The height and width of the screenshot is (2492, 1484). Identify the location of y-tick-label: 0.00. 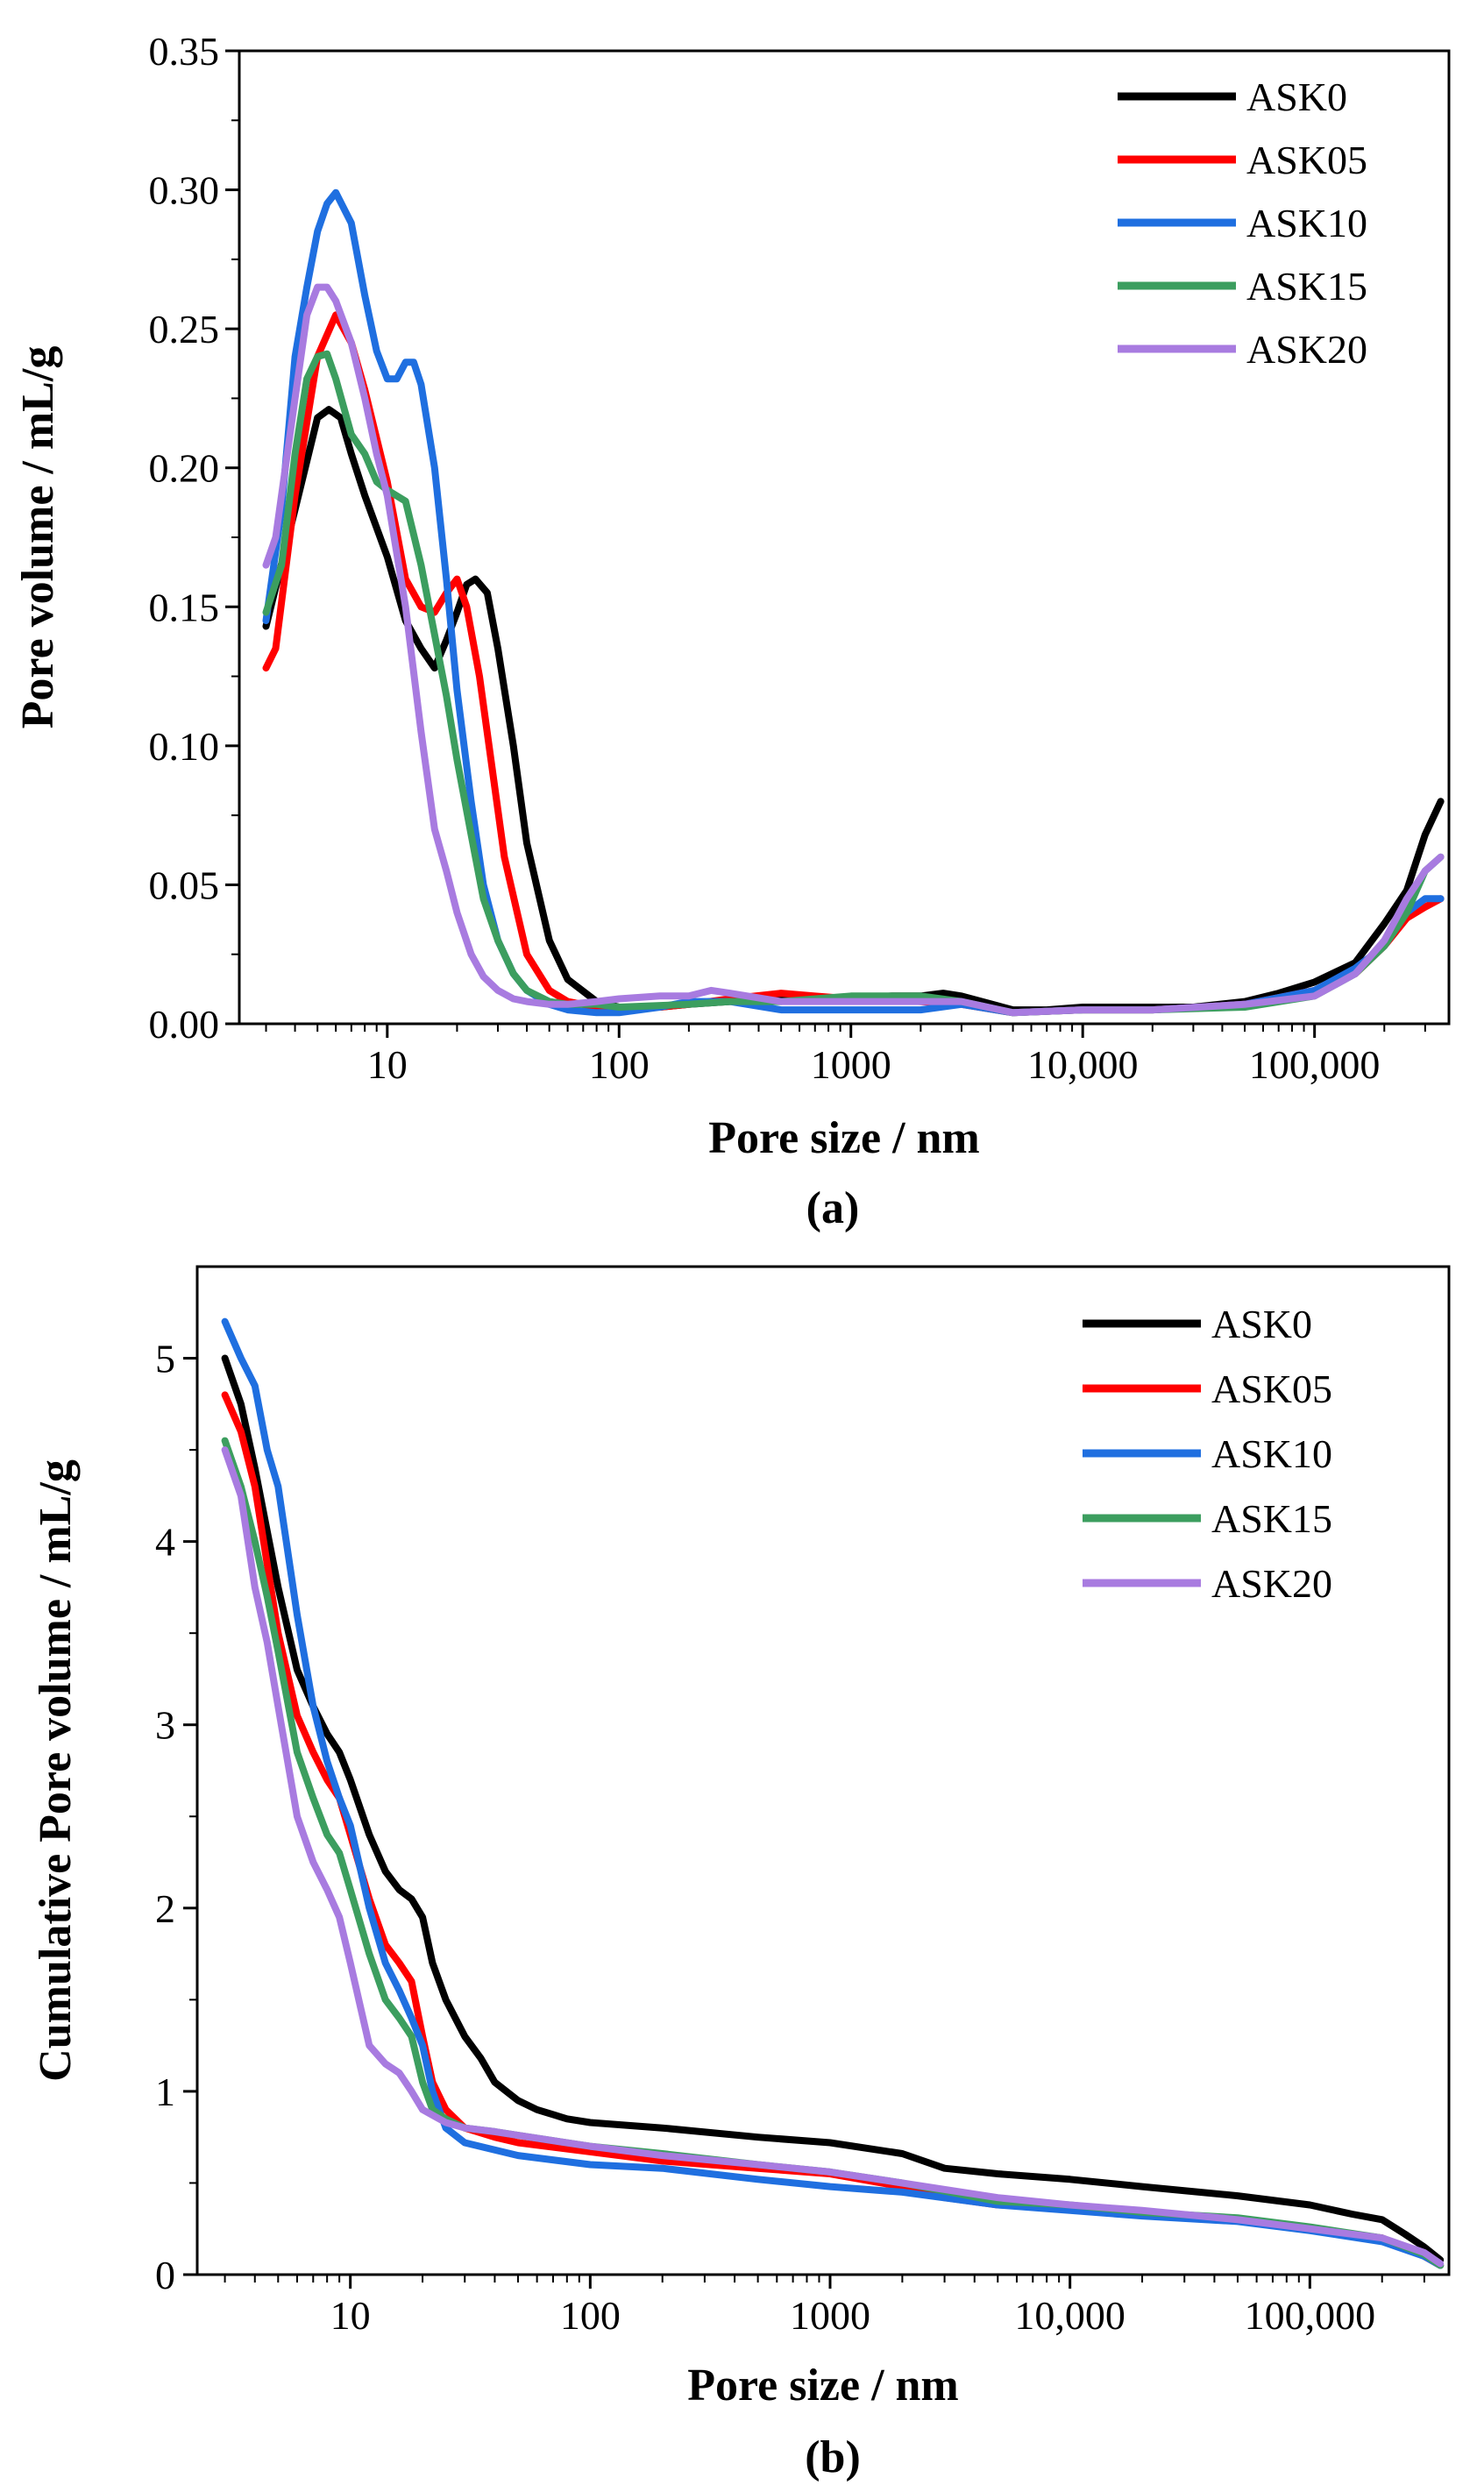
(184, 1024).